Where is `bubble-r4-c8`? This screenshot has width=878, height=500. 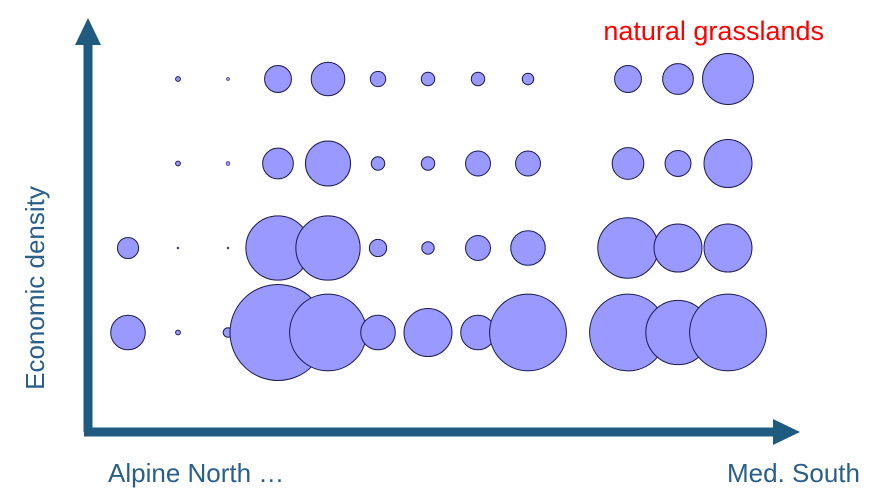
bubble-r4-c8 is located at coordinates (478, 79).